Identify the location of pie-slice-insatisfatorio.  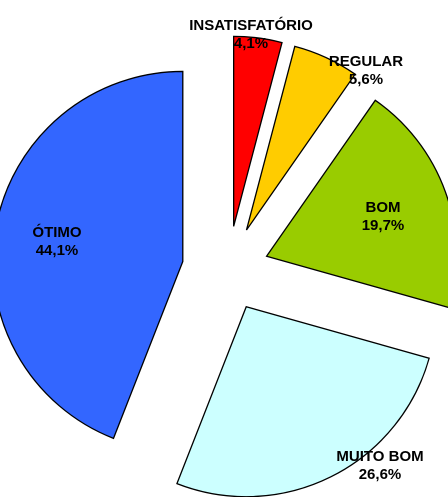
(258, 131).